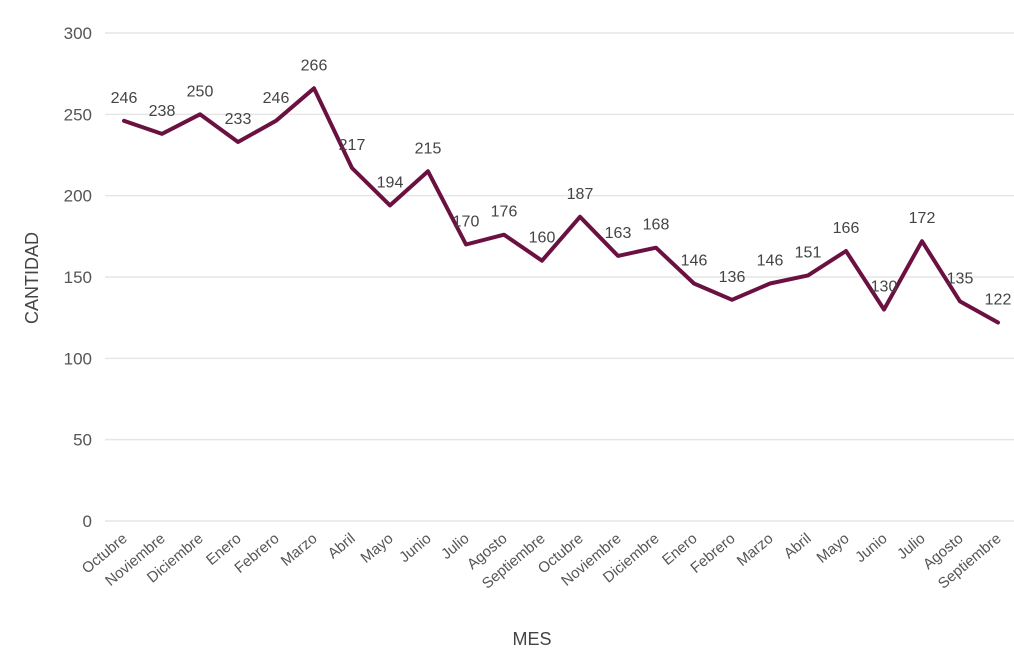 Image resolution: width=1014 pixels, height=650 pixels. What do you see at coordinates (884, 287) in the screenshot?
I see `data-label: 130` at bounding box center [884, 287].